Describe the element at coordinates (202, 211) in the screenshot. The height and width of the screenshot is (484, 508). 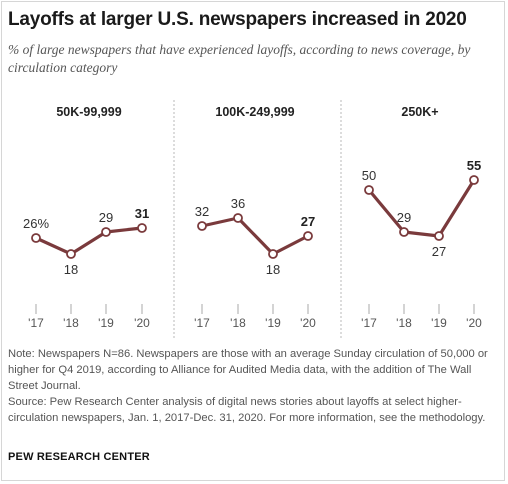
I see `data-label: 32` at that location.